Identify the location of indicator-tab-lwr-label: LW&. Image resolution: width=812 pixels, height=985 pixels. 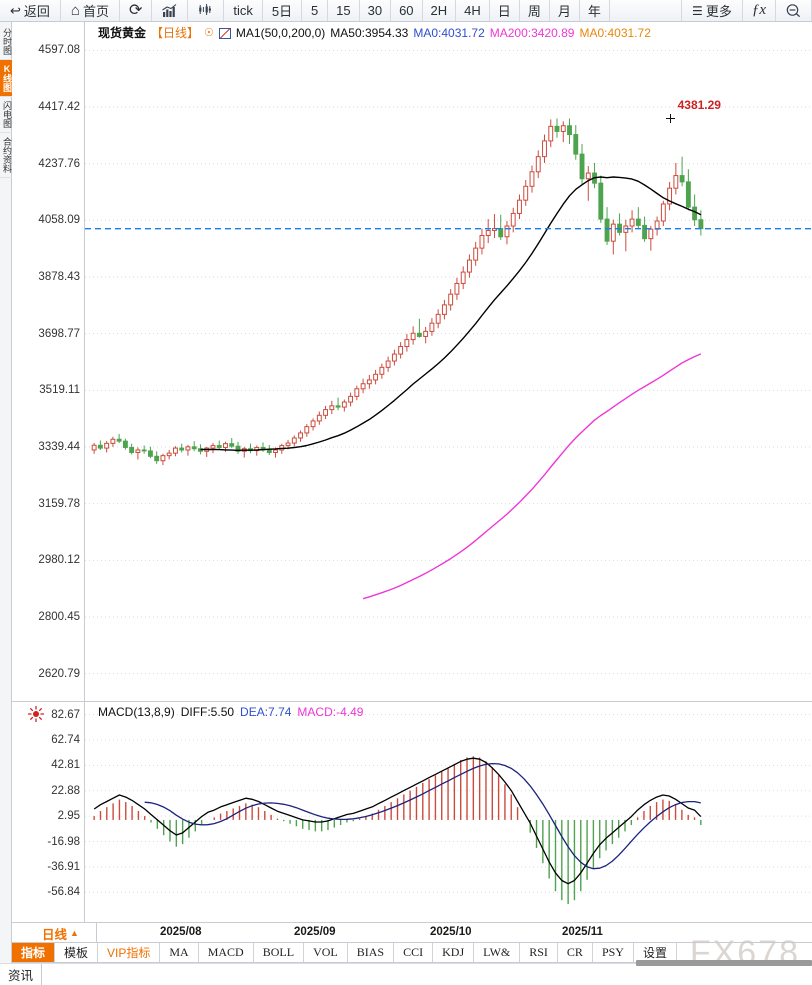
(497, 952).